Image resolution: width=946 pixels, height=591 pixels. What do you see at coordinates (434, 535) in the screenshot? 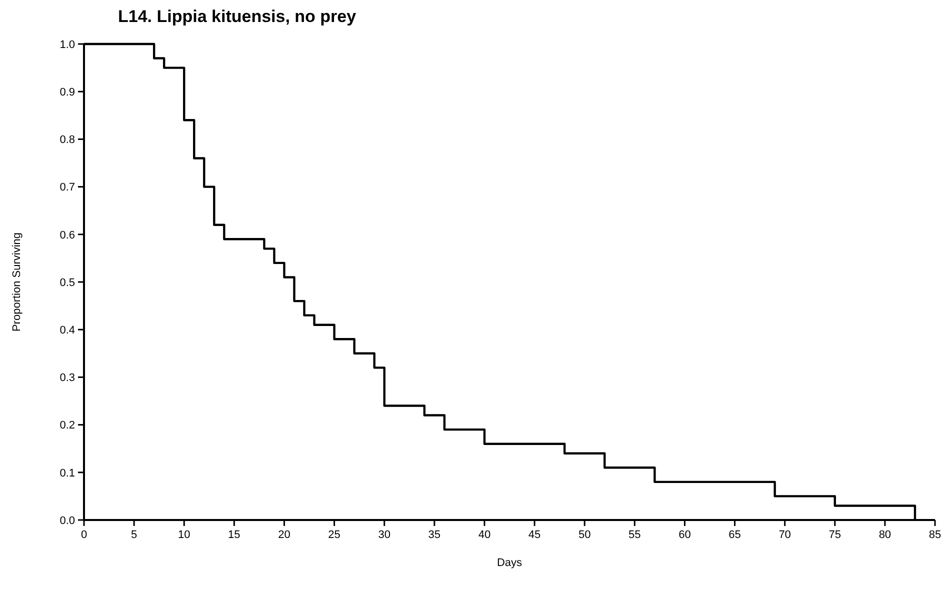
I see `x-tick-label: 35` at bounding box center [434, 535].